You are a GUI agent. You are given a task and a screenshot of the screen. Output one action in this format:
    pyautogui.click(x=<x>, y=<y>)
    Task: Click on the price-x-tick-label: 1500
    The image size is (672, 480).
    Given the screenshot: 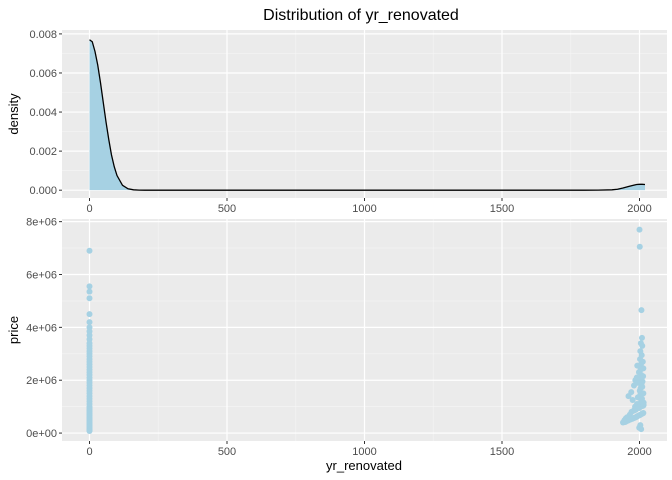 What is the action you would take?
    pyautogui.click(x=502, y=452)
    